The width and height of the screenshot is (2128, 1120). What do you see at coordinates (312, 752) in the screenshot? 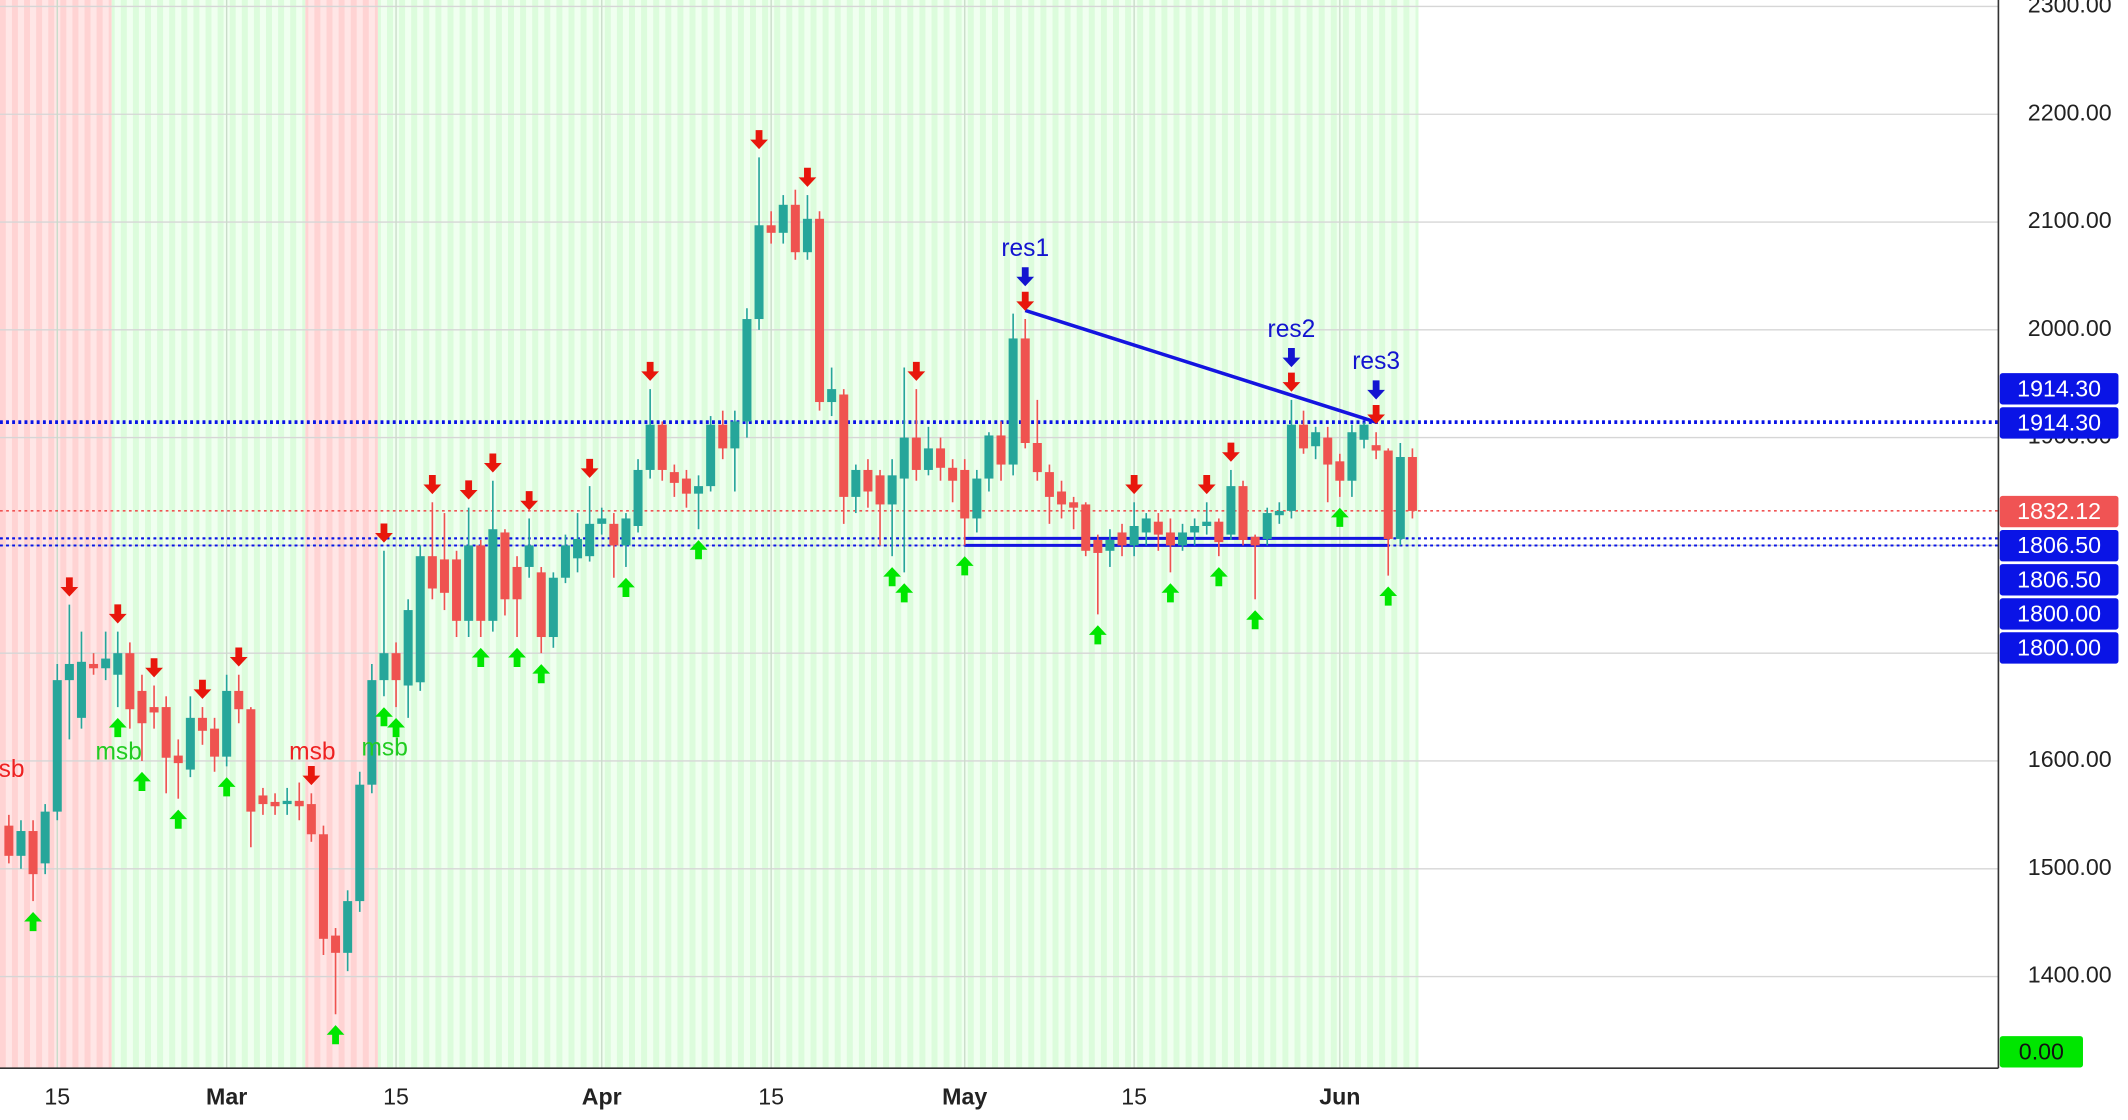
I see `annotation: msb` at bounding box center [312, 752].